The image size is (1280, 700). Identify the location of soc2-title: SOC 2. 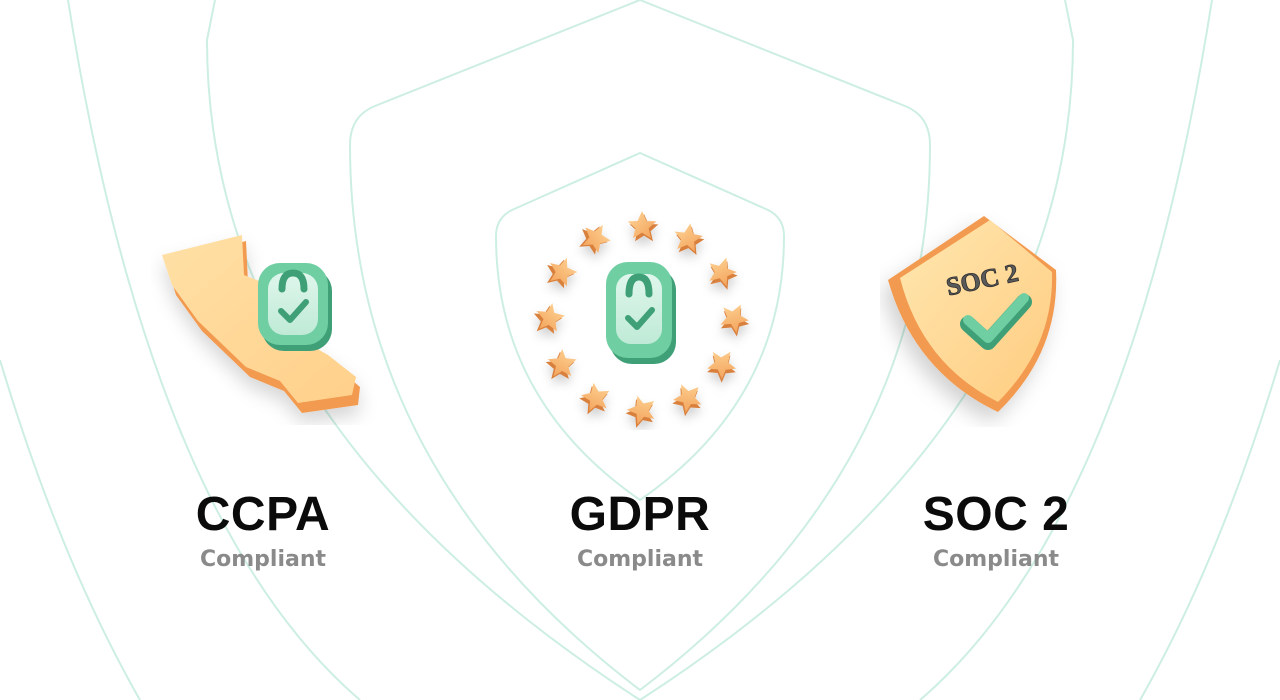
(996, 514).